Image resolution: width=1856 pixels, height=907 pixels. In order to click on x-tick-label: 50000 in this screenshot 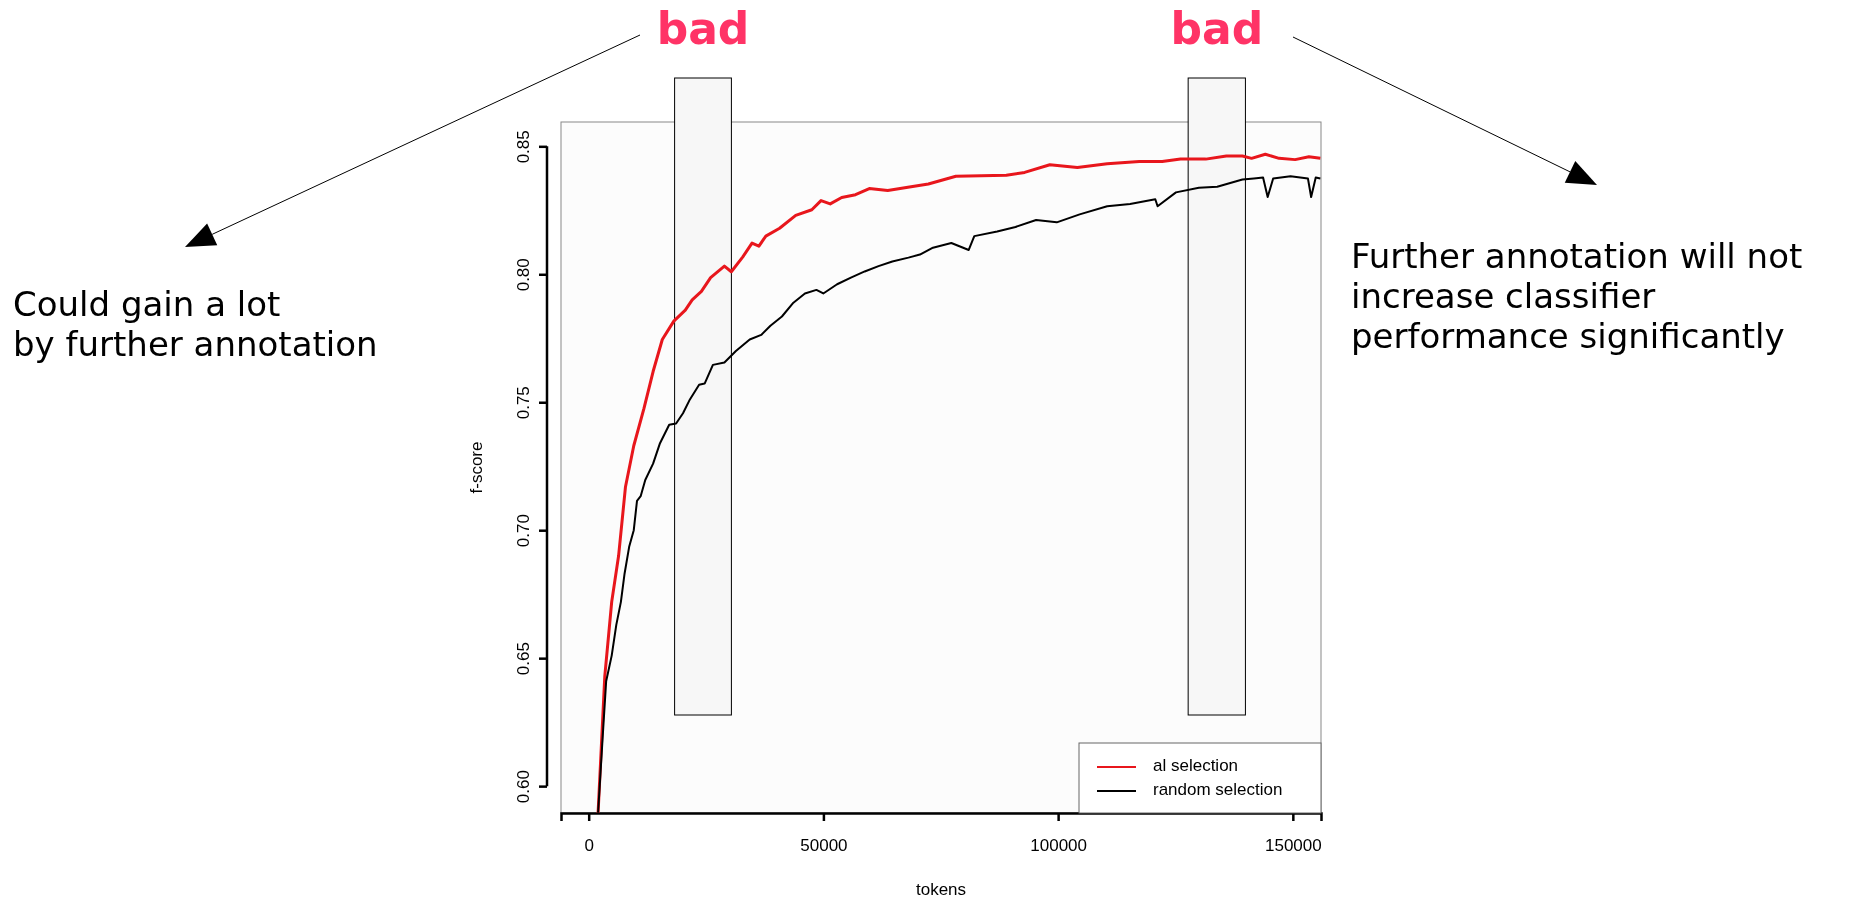, I will do `click(824, 846)`.